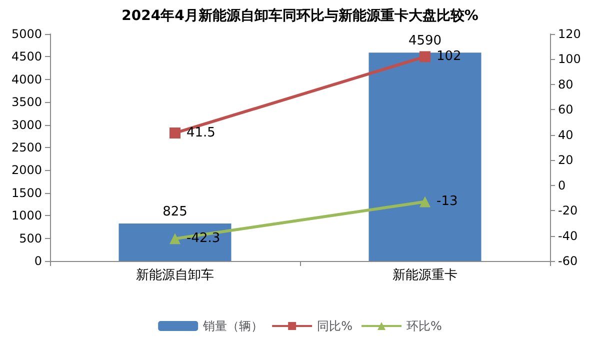 The width and height of the screenshot is (600, 339). What do you see at coordinates (26, 79) in the screenshot?
I see `y-tick-label: 4000` at bounding box center [26, 79].